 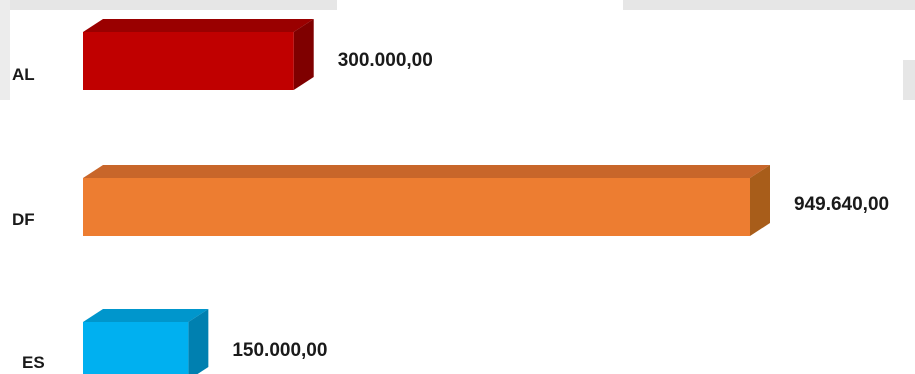 I want to click on bar-group-df, so click(x=426, y=200).